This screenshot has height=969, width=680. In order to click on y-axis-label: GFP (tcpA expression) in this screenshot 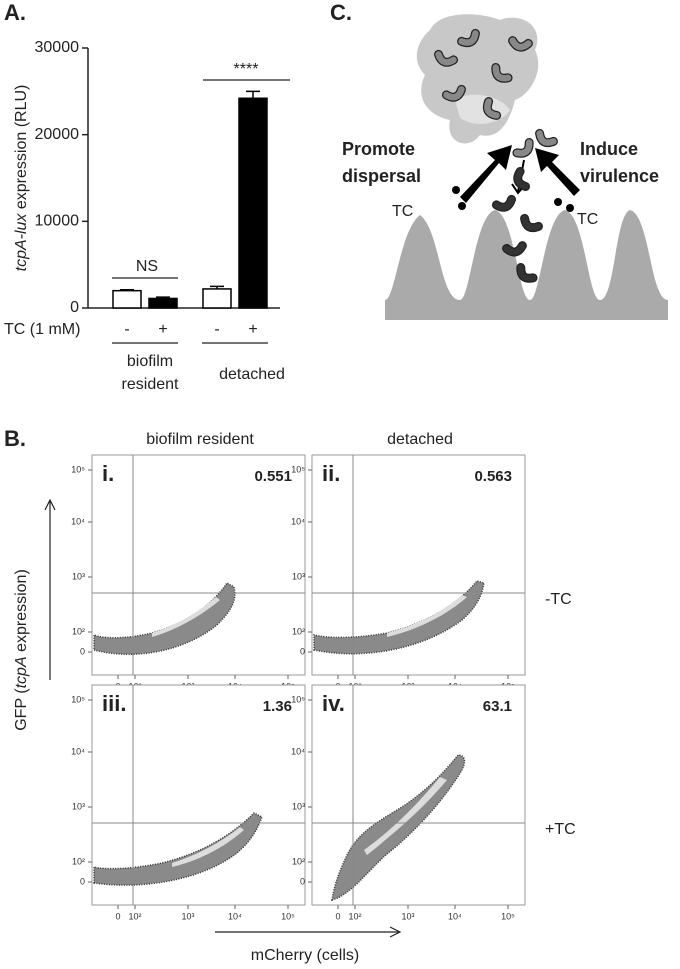, I will do `click(21, 650)`.